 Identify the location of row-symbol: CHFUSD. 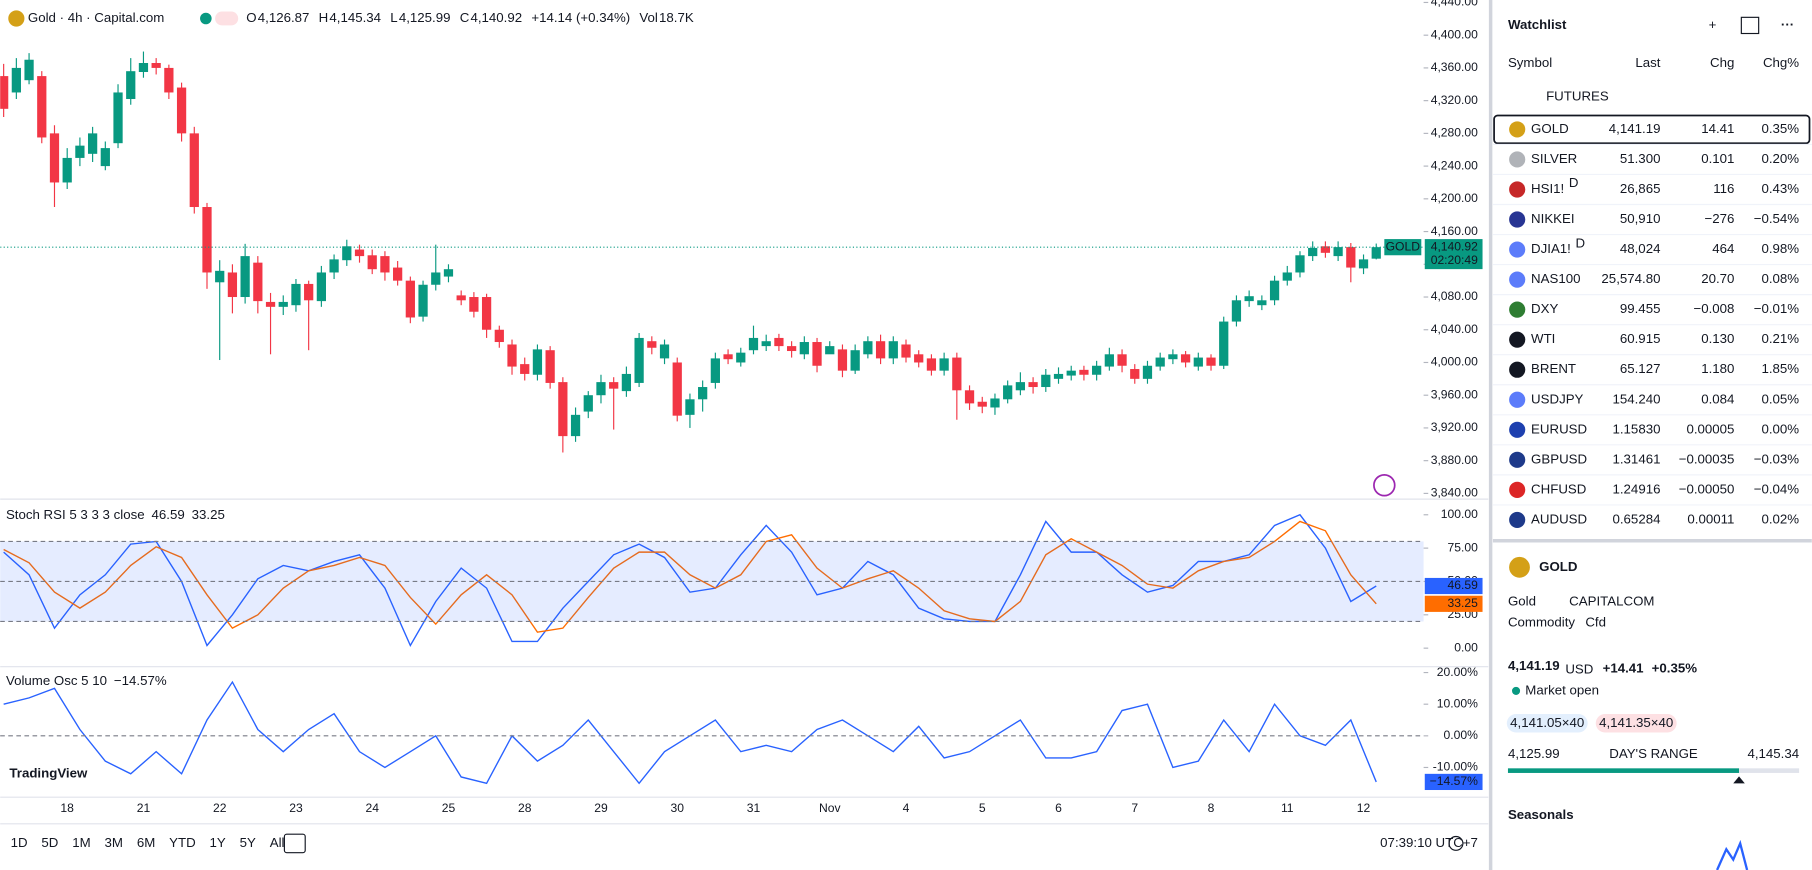
(1558, 488).